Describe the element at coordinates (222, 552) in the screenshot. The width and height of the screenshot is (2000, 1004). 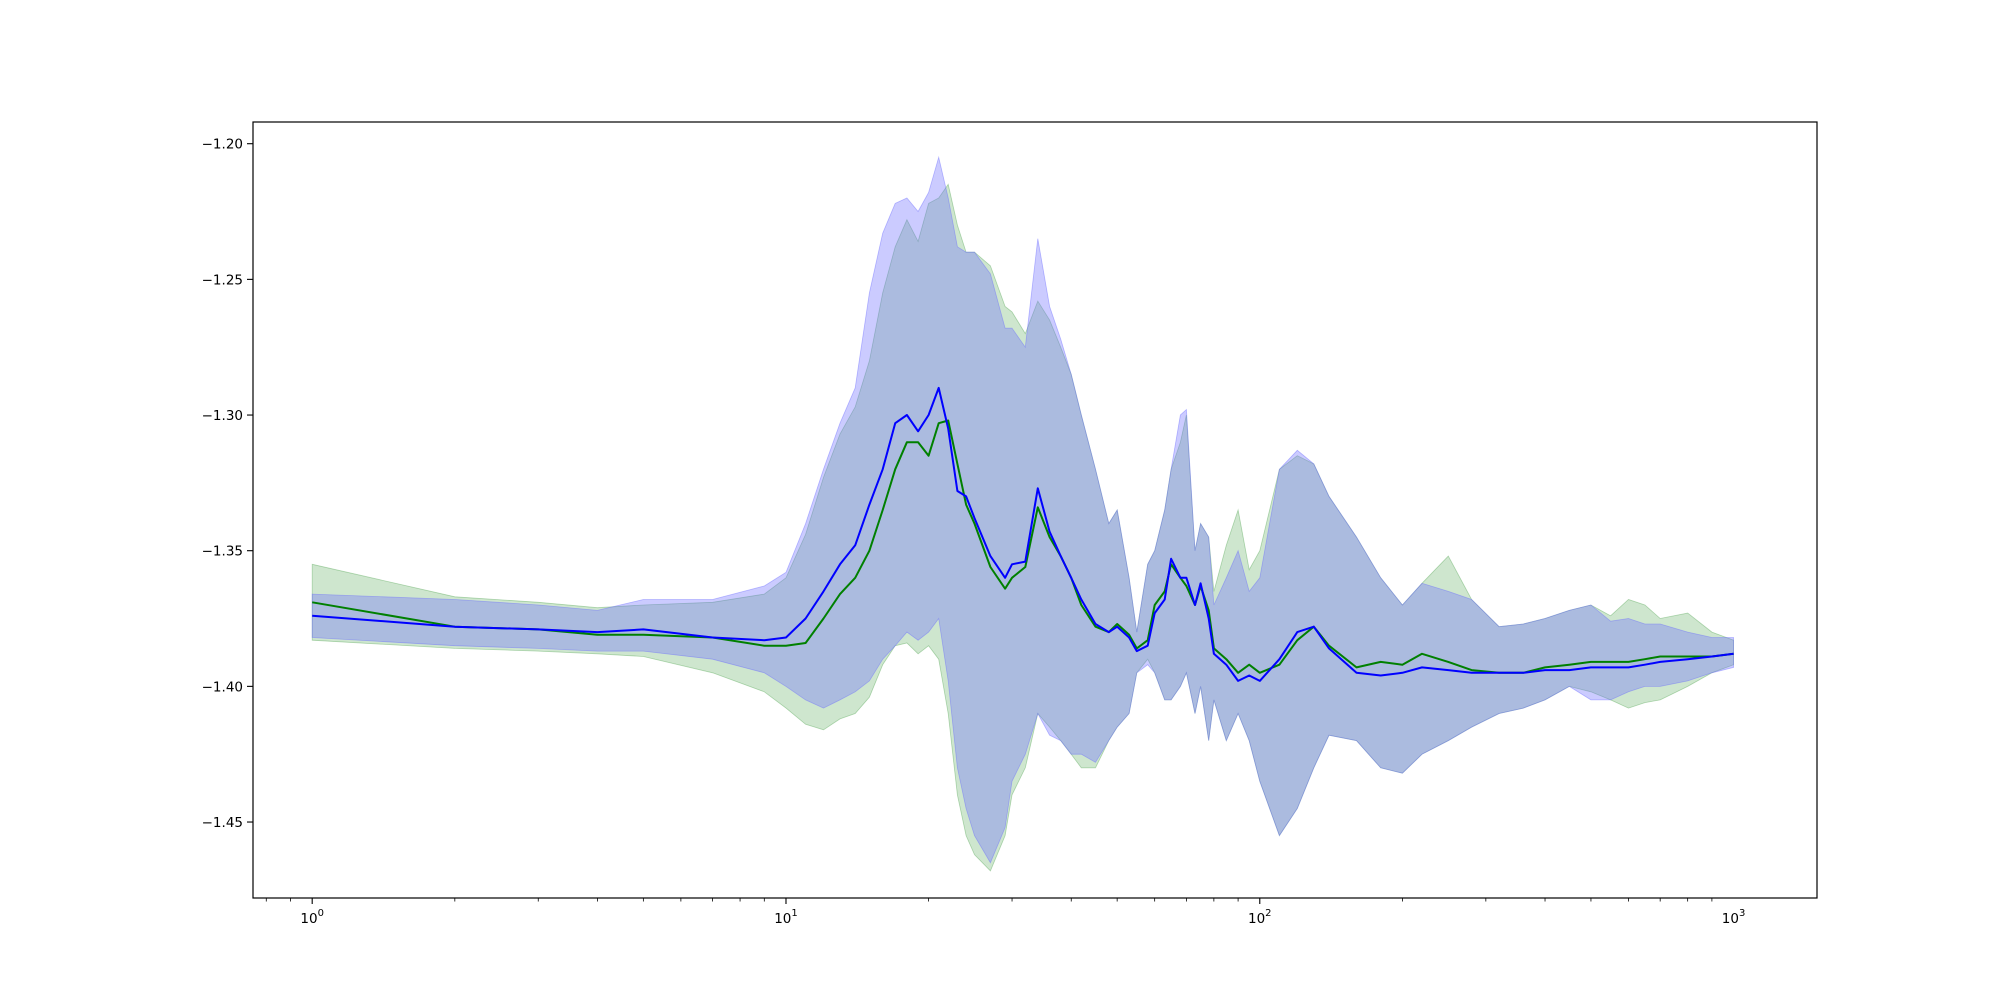
I see `y-tick-label: −1.35` at that location.